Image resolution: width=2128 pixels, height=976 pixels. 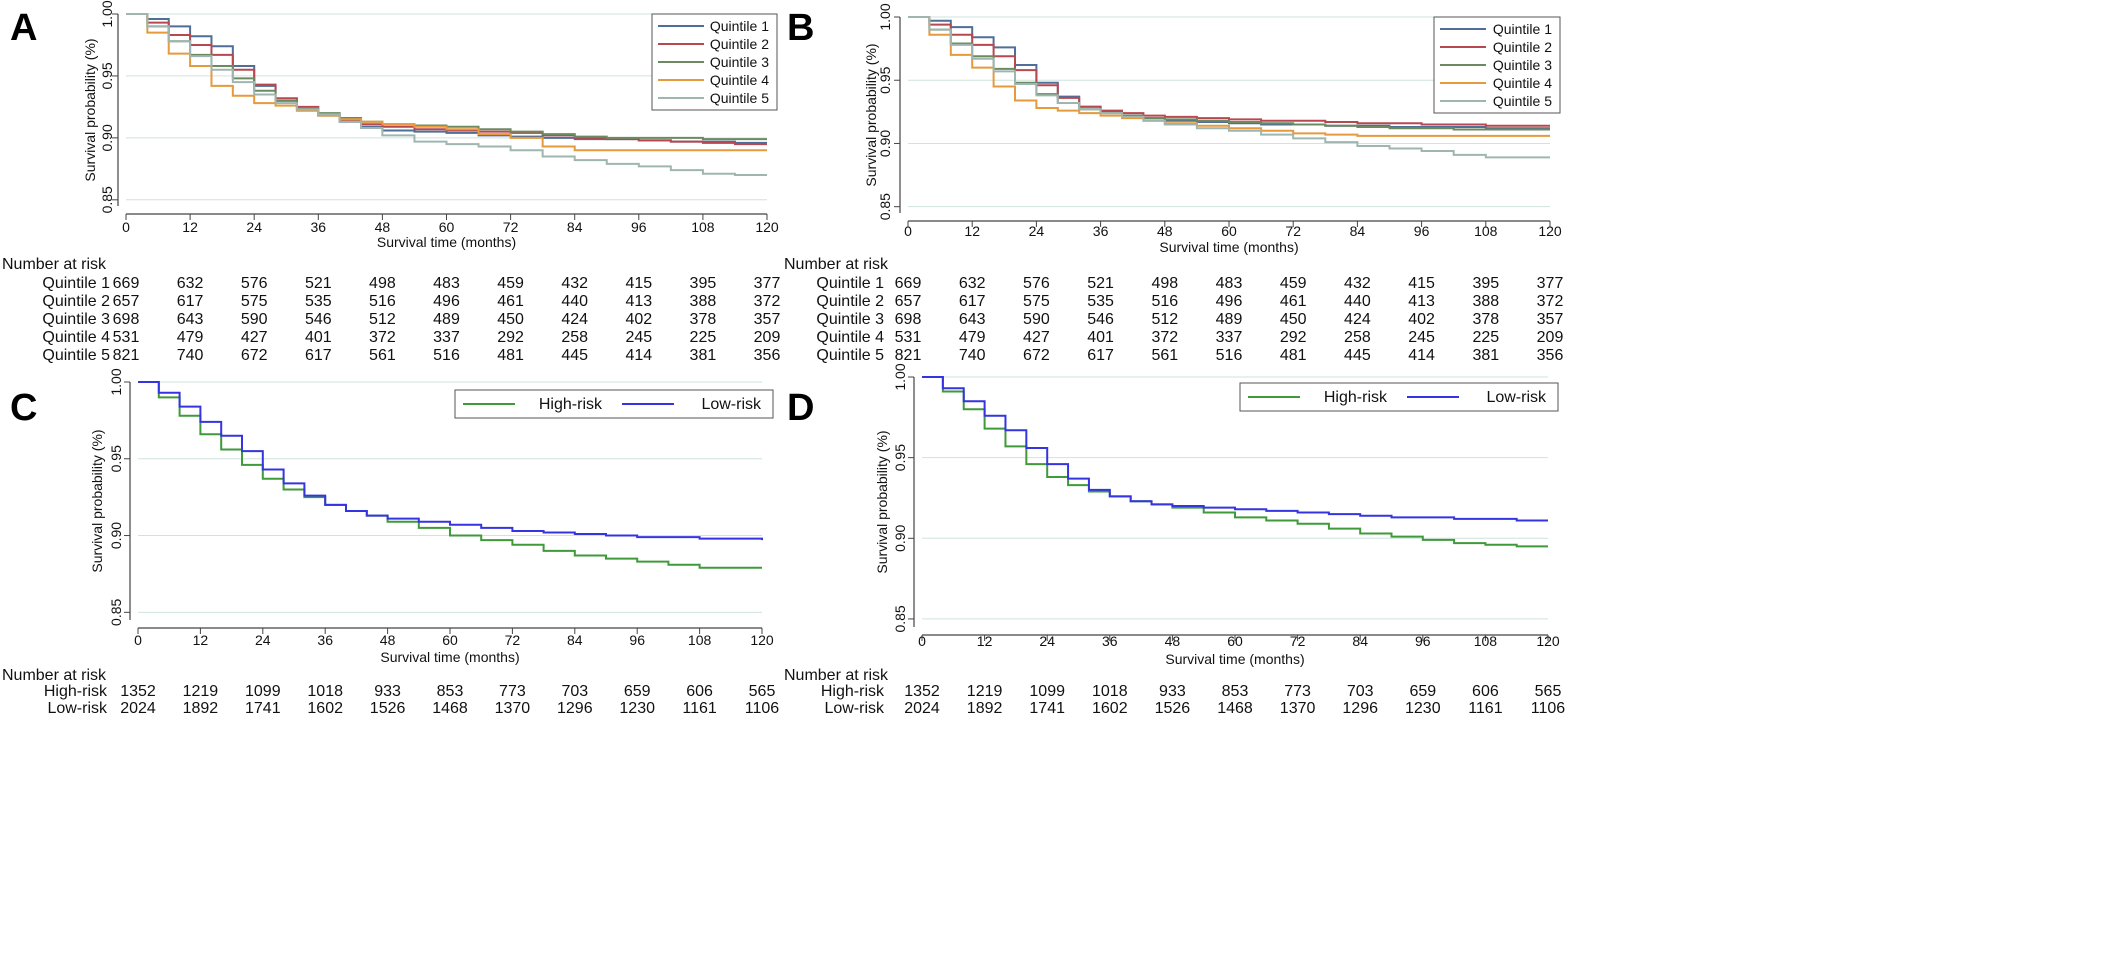 What do you see at coordinates (510, 319) in the screenshot?
I see `risk-cell: 450` at bounding box center [510, 319].